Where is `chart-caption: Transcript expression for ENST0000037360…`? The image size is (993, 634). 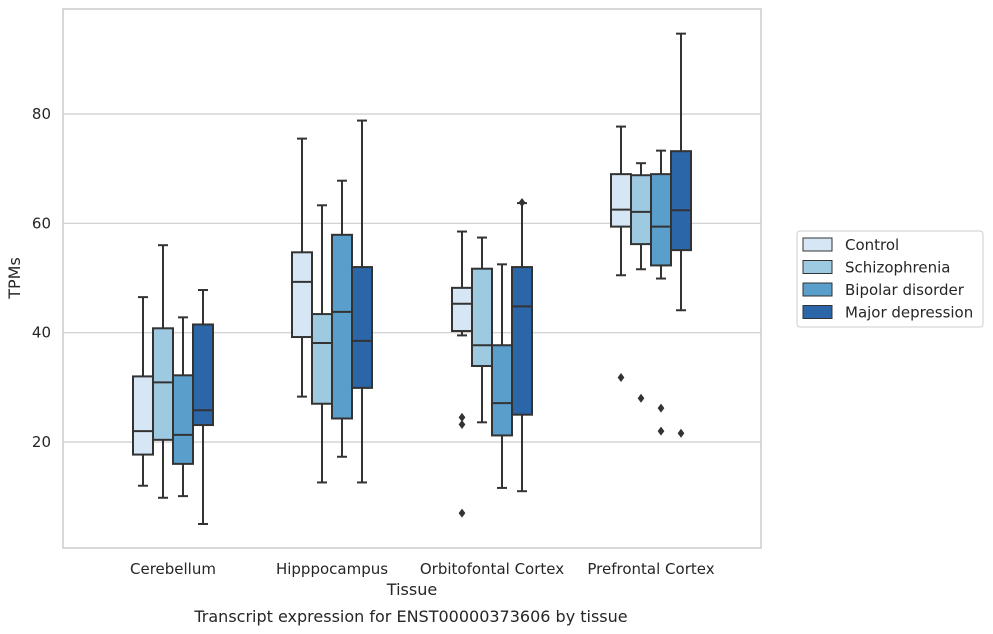
chart-caption: Transcript expression for ENST0000037360… is located at coordinates (410, 616).